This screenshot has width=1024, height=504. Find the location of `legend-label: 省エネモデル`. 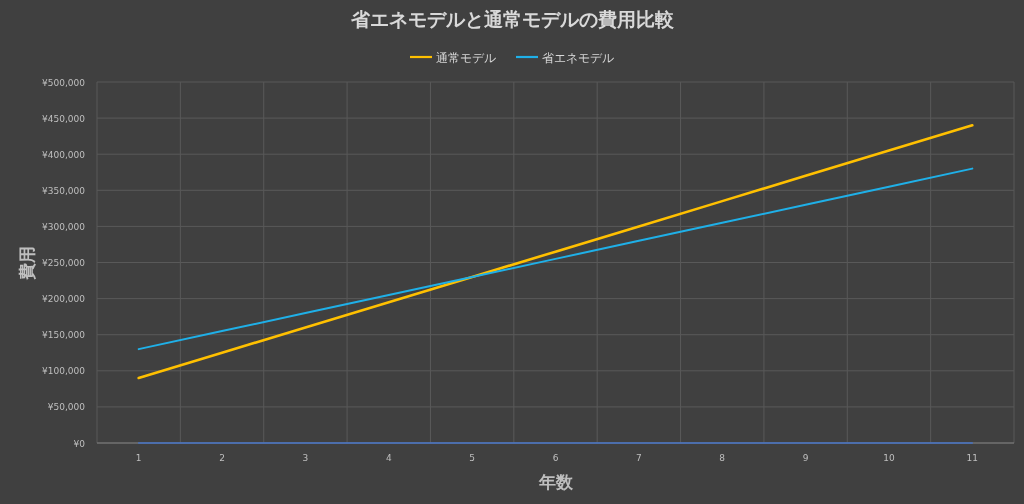

legend-label: 省エネモデル is located at coordinates (578, 57).